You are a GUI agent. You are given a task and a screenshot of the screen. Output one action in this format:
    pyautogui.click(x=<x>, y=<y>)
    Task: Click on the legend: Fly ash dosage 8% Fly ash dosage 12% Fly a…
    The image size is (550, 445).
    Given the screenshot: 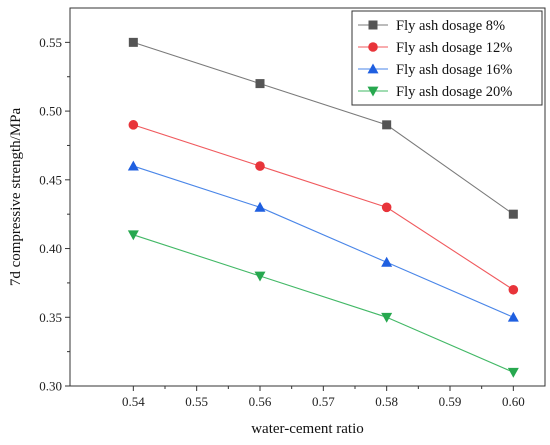 What is the action you would take?
    pyautogui.click(x=447, y=58)
    